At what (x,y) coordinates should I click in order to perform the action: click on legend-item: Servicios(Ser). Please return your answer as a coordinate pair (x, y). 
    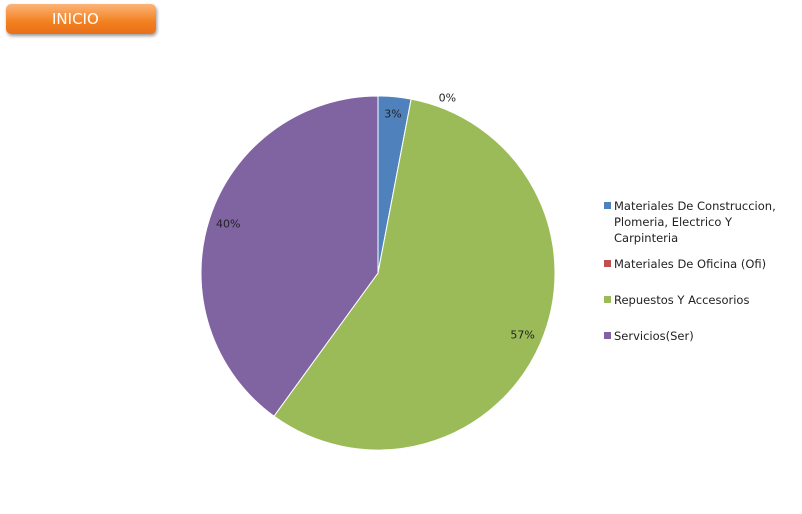
    Looking at the image, I should click on (701, 336).